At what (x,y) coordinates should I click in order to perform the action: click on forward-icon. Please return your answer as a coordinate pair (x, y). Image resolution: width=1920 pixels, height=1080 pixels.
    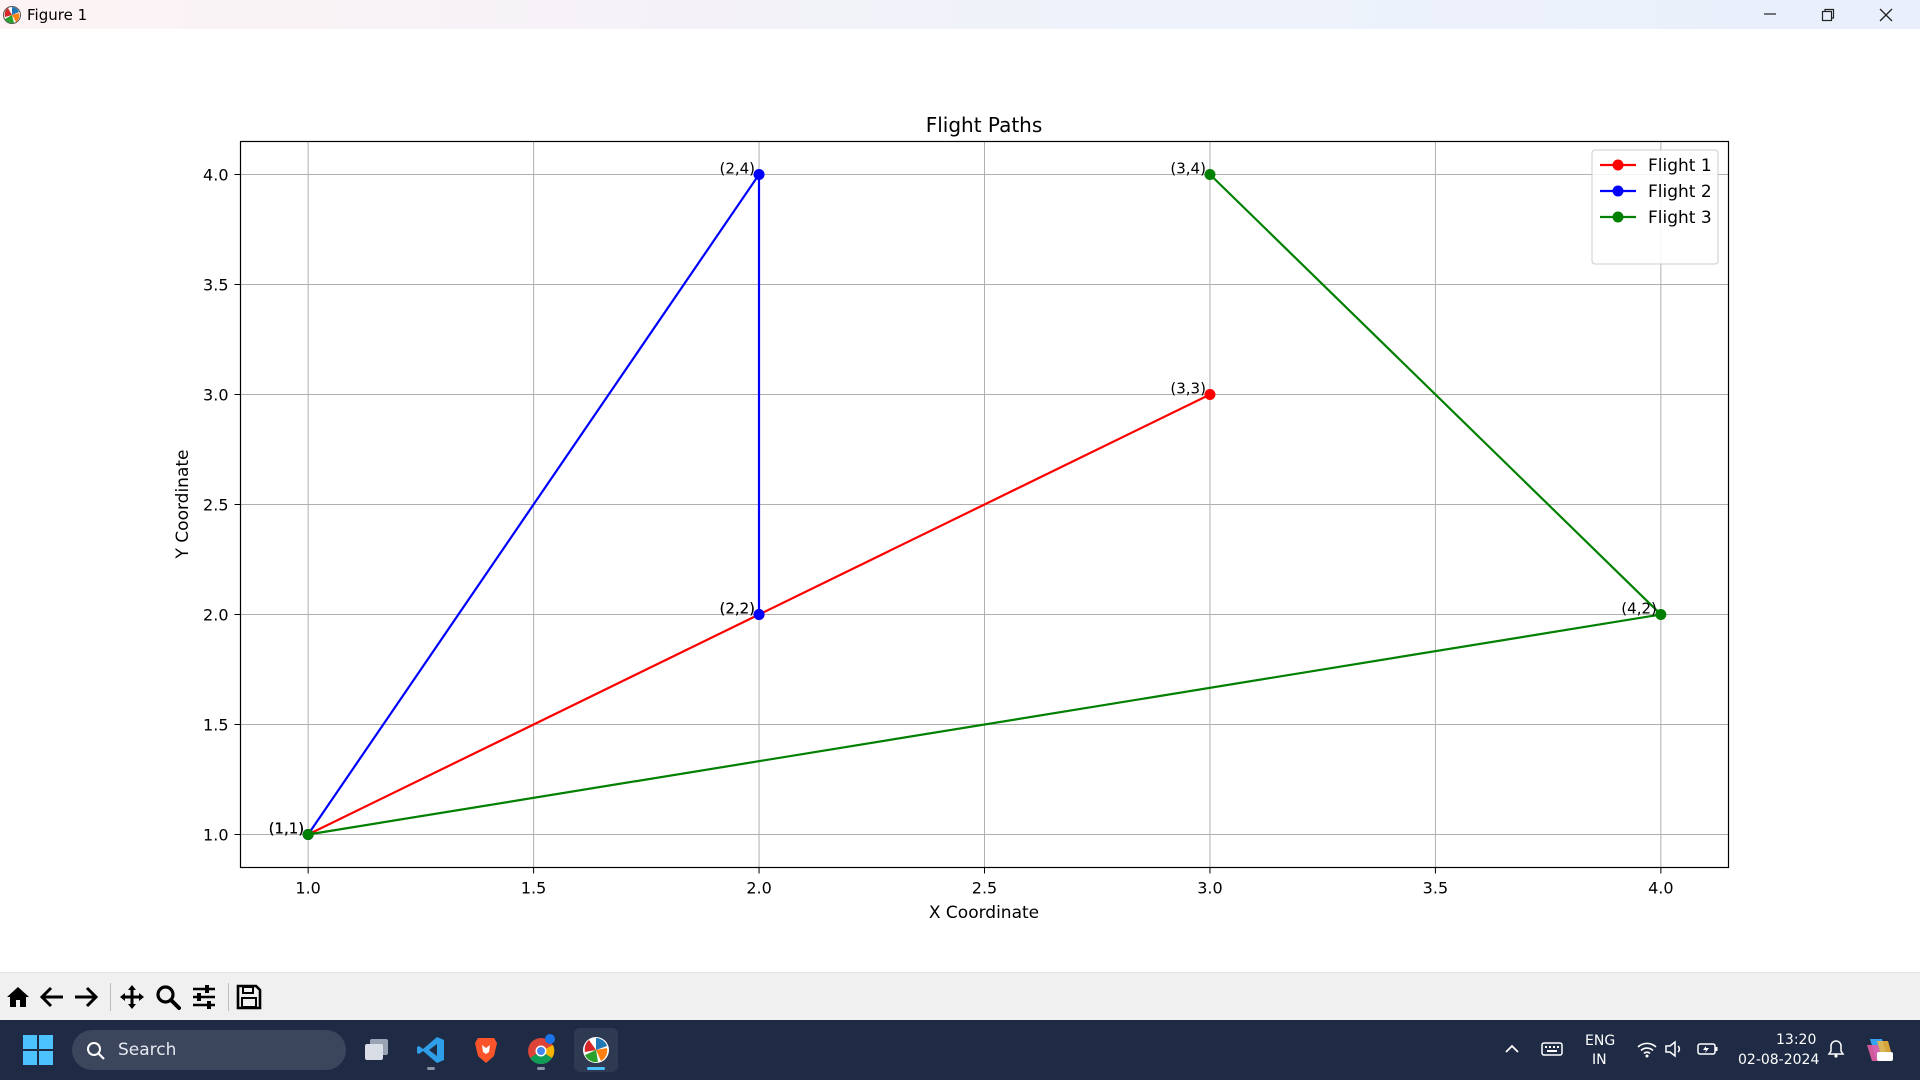
    Looking at the image, I should click on (87, 997).